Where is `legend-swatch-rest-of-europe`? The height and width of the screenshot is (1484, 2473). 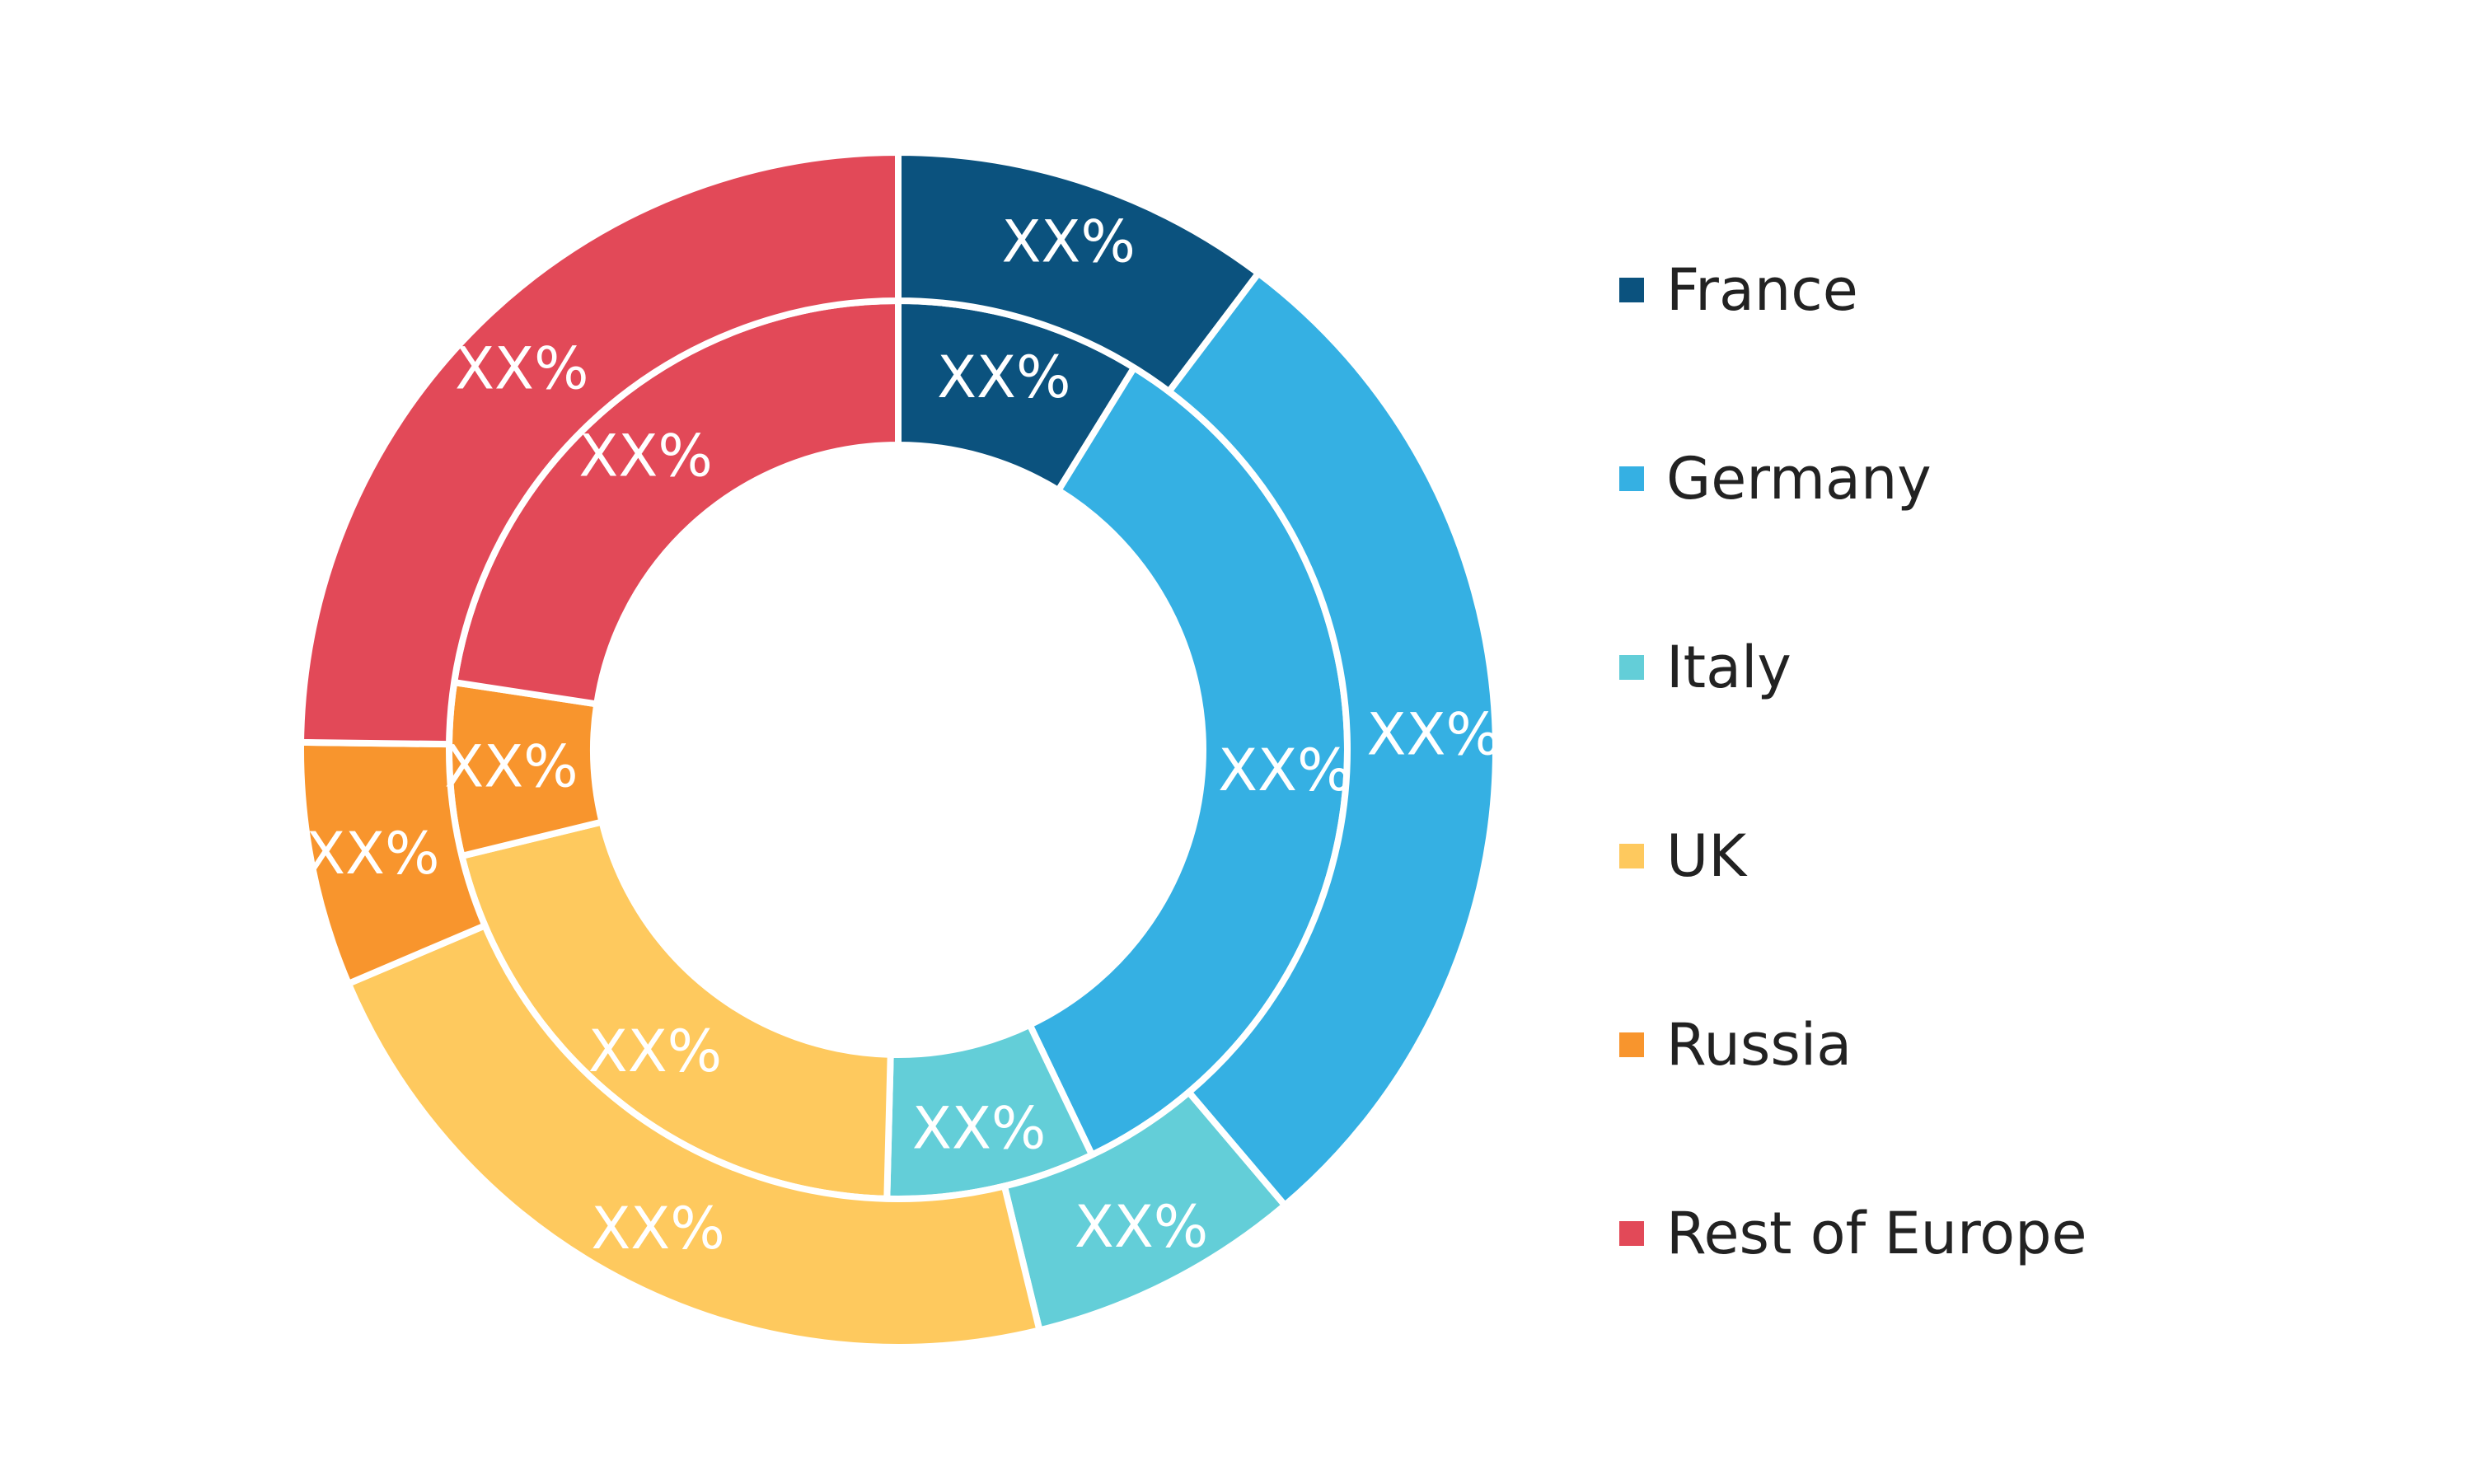
legend-swatch-rest-of-europe is located at coordinates (1631, 1234).